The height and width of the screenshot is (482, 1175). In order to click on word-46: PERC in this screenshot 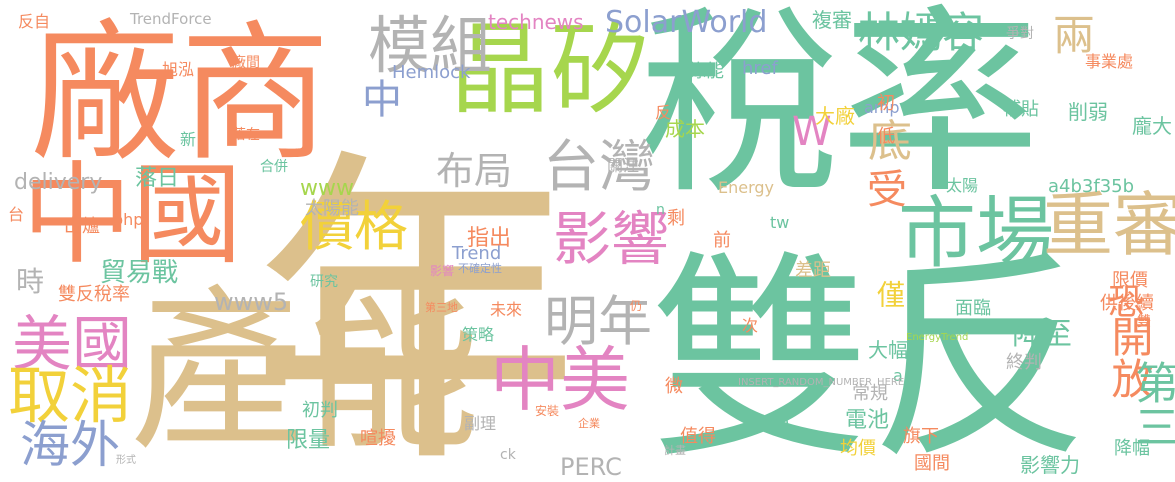, I will do `click(591, 467)`.